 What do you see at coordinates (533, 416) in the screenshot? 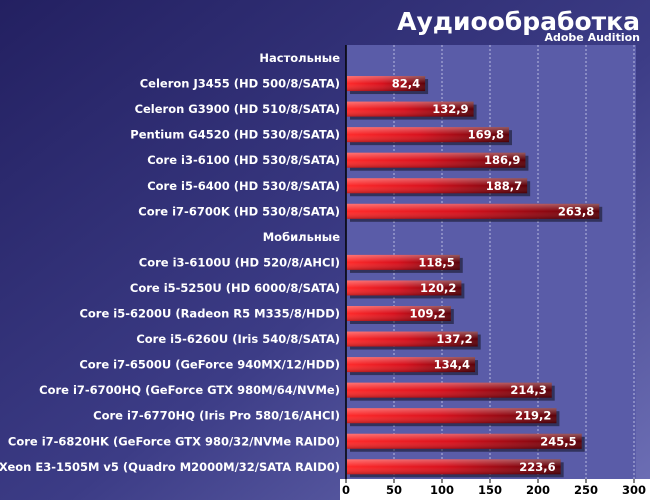
I see `value-label: 219,2` at bounding box center [533, 416].